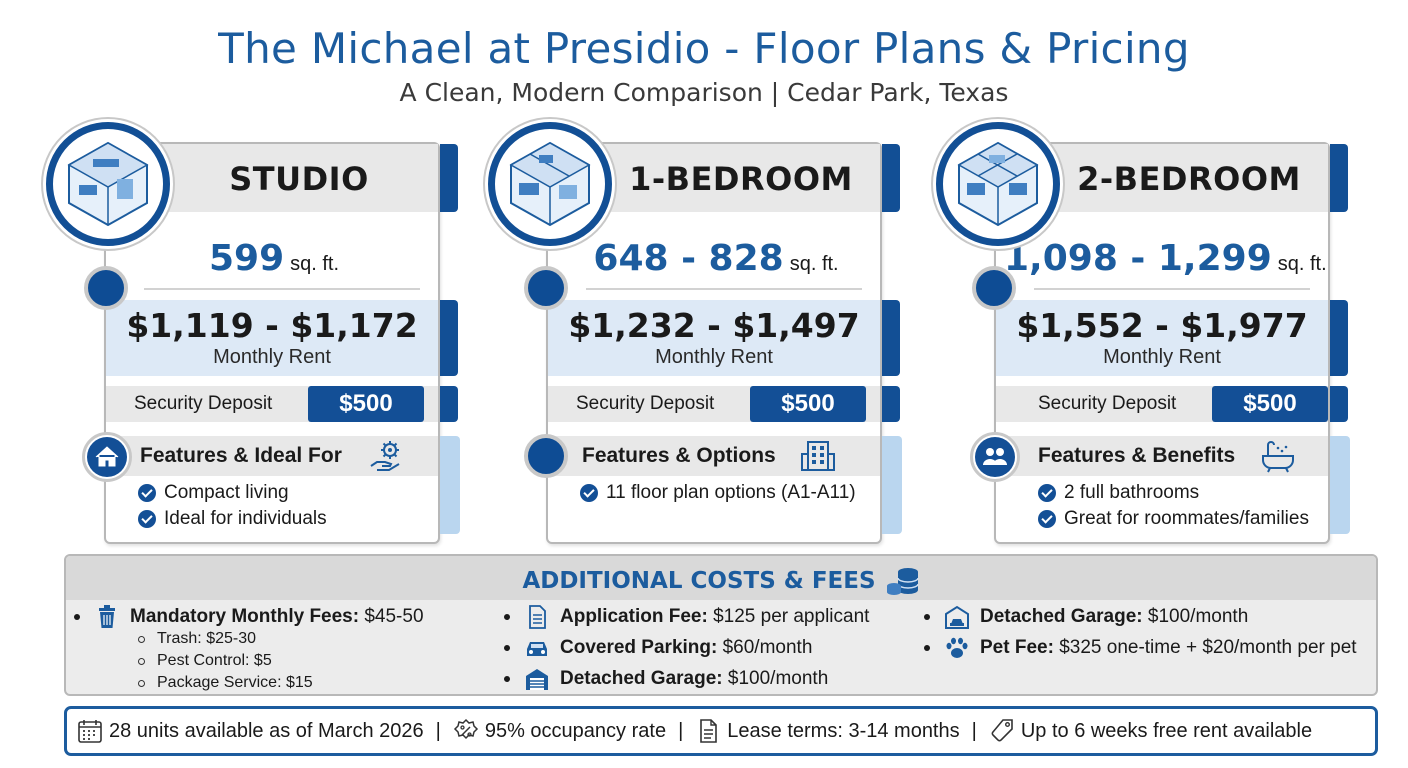  What do you see at coordinates (957, 617) in the screenshot?
I see `garage-car-icon` at bounding box center [957, 617].